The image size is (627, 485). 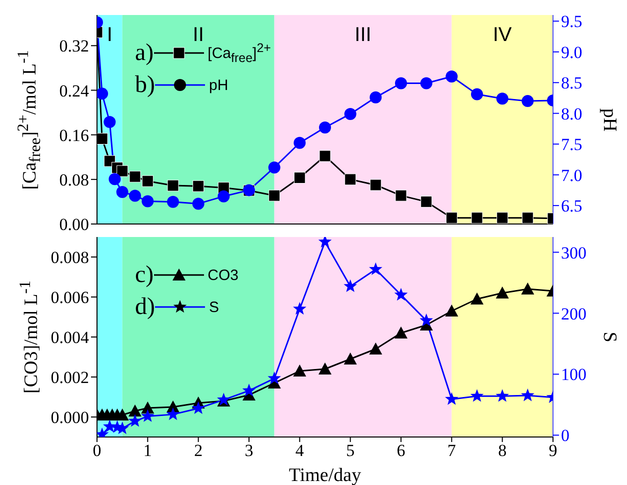 I want to click on band-label: I, so click(x=109, y=35).